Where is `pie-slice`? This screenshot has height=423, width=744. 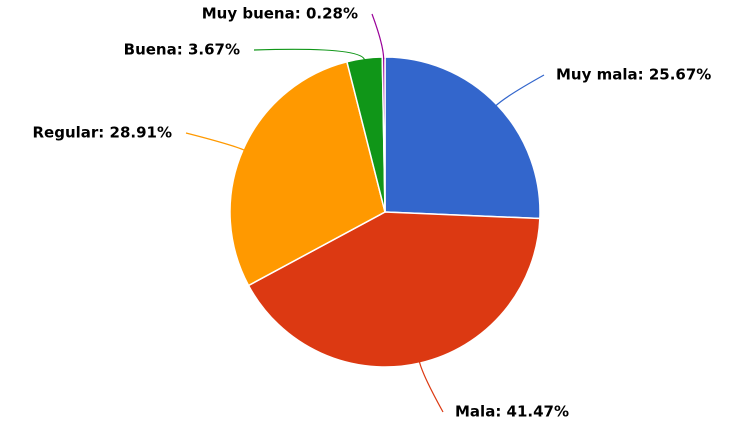
pie-slice is located at coordinates (462, 138).